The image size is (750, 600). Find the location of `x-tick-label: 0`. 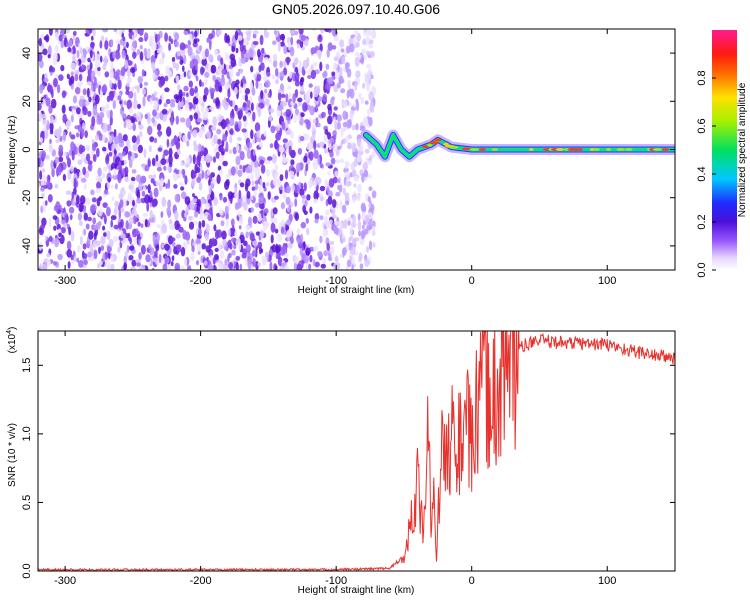

x-tick-label: 0 is located at coordinates (472, 281).